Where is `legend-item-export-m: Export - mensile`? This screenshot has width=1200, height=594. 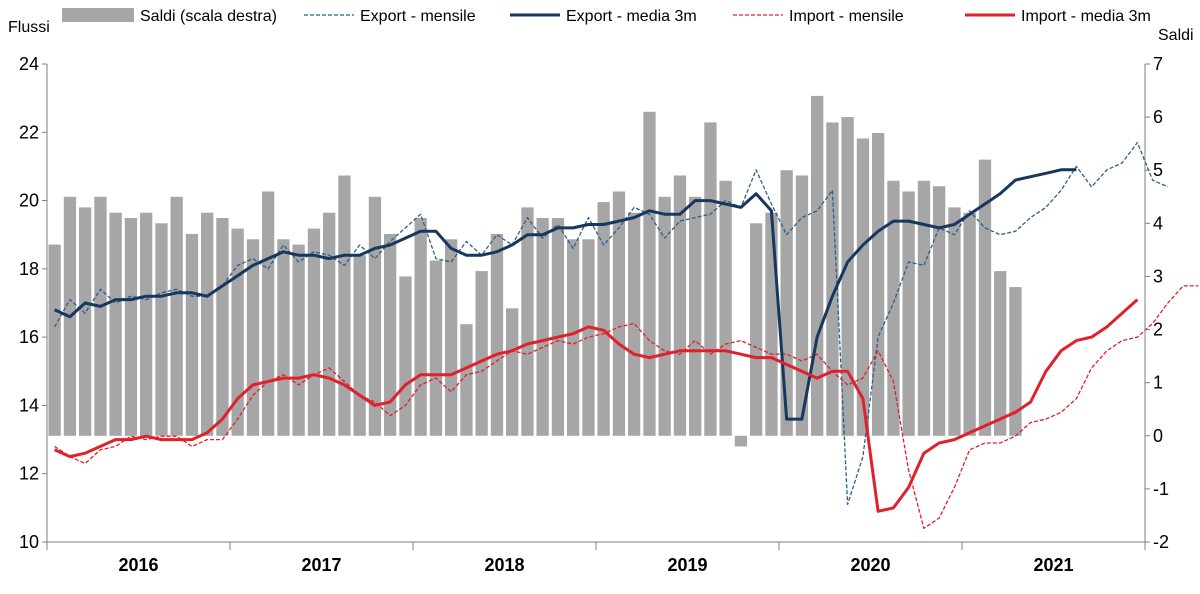 legend-item-export-m: Export - mensile is located at coordinates (390, 16).